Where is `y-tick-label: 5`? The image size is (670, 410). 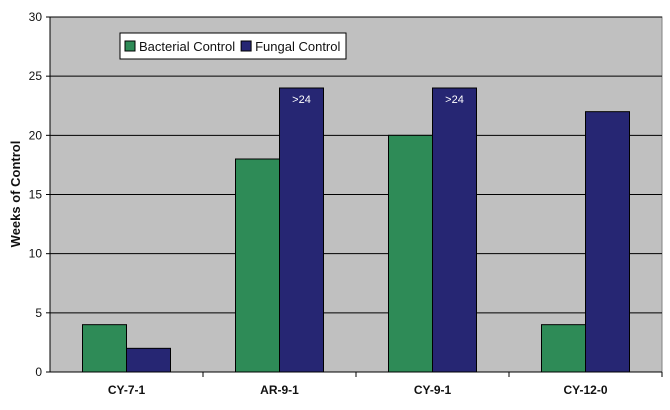 y-tick-label: 5 is located at coordinates (38, 313).